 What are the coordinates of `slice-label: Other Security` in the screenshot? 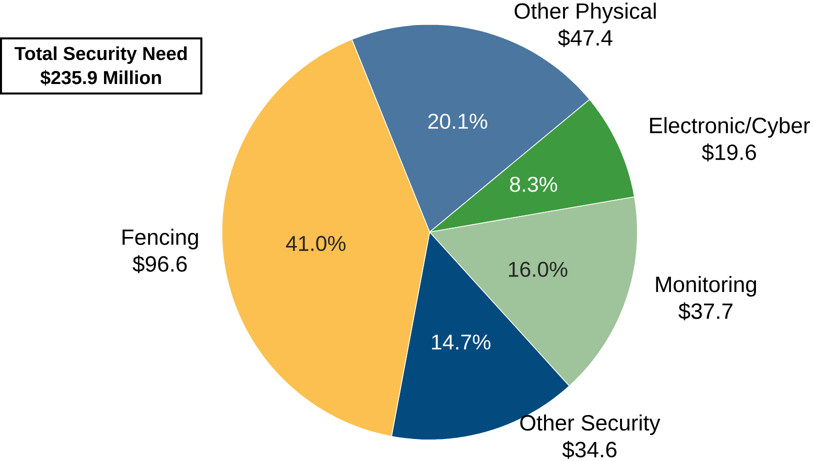 It's located at (590, 424).